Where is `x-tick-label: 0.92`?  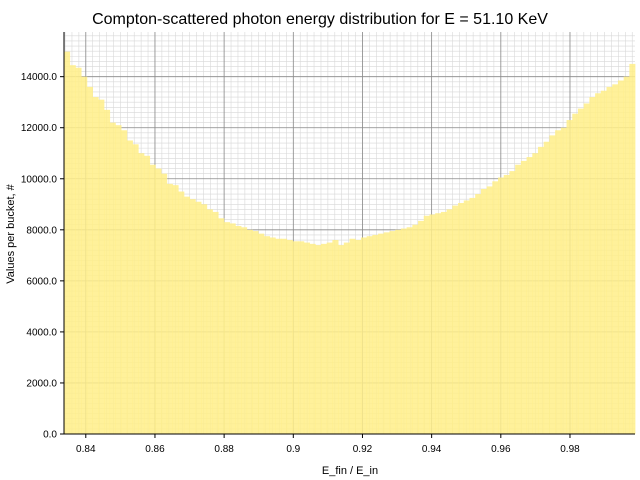
x-tick-label: 0.92 is located at coordinates (363, 449).